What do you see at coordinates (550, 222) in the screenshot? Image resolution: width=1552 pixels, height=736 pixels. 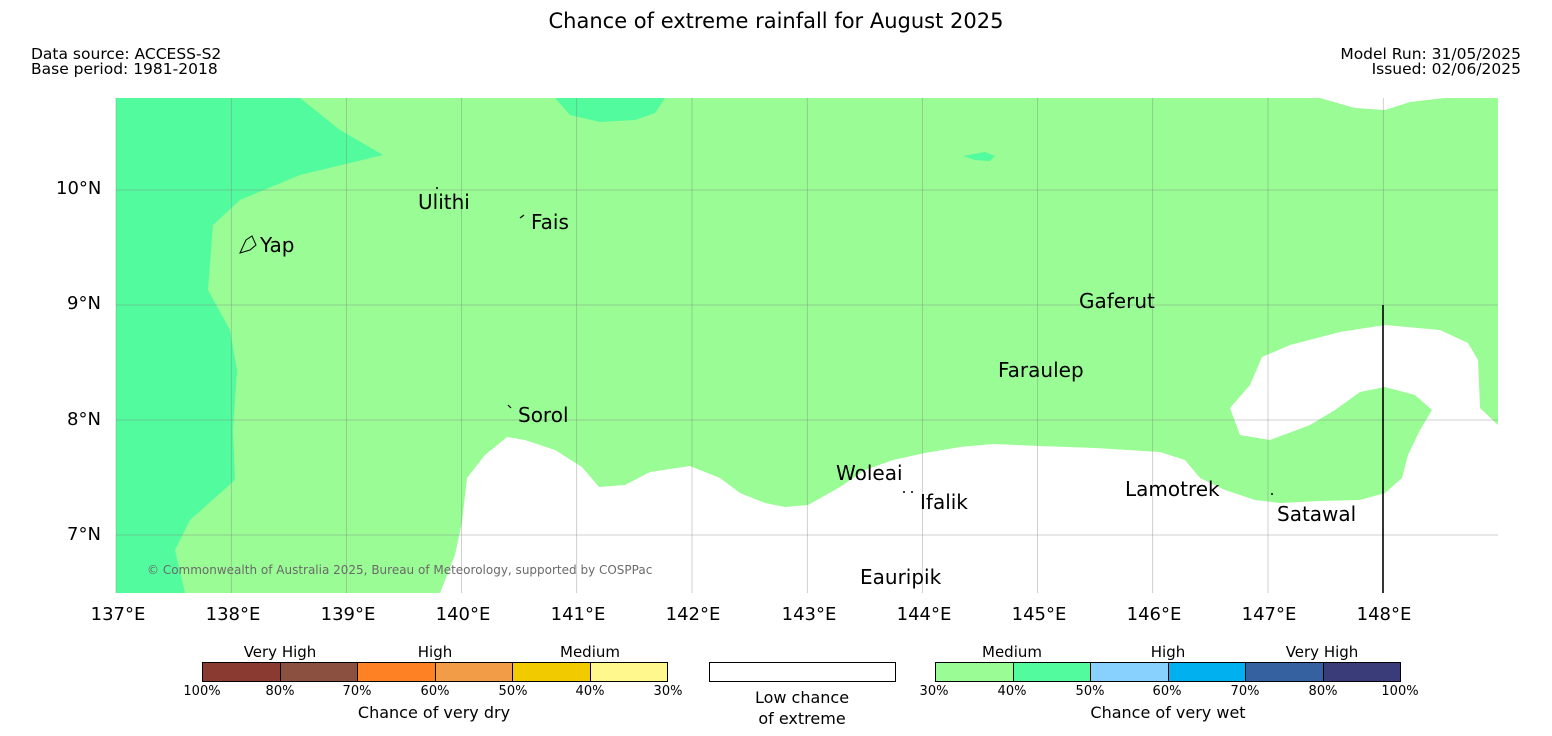 I see `place-label-fais: Fais` at bounding box center [550, 222].